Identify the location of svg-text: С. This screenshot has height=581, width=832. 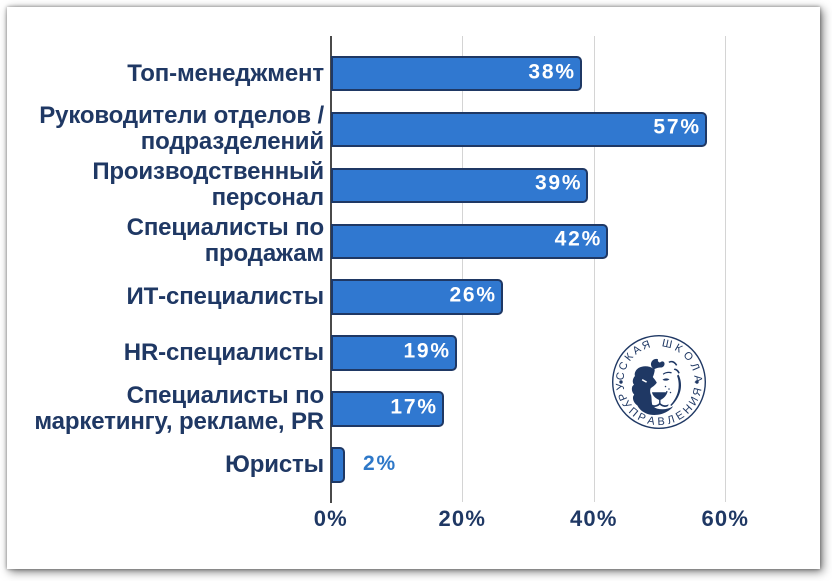
(620, 376).